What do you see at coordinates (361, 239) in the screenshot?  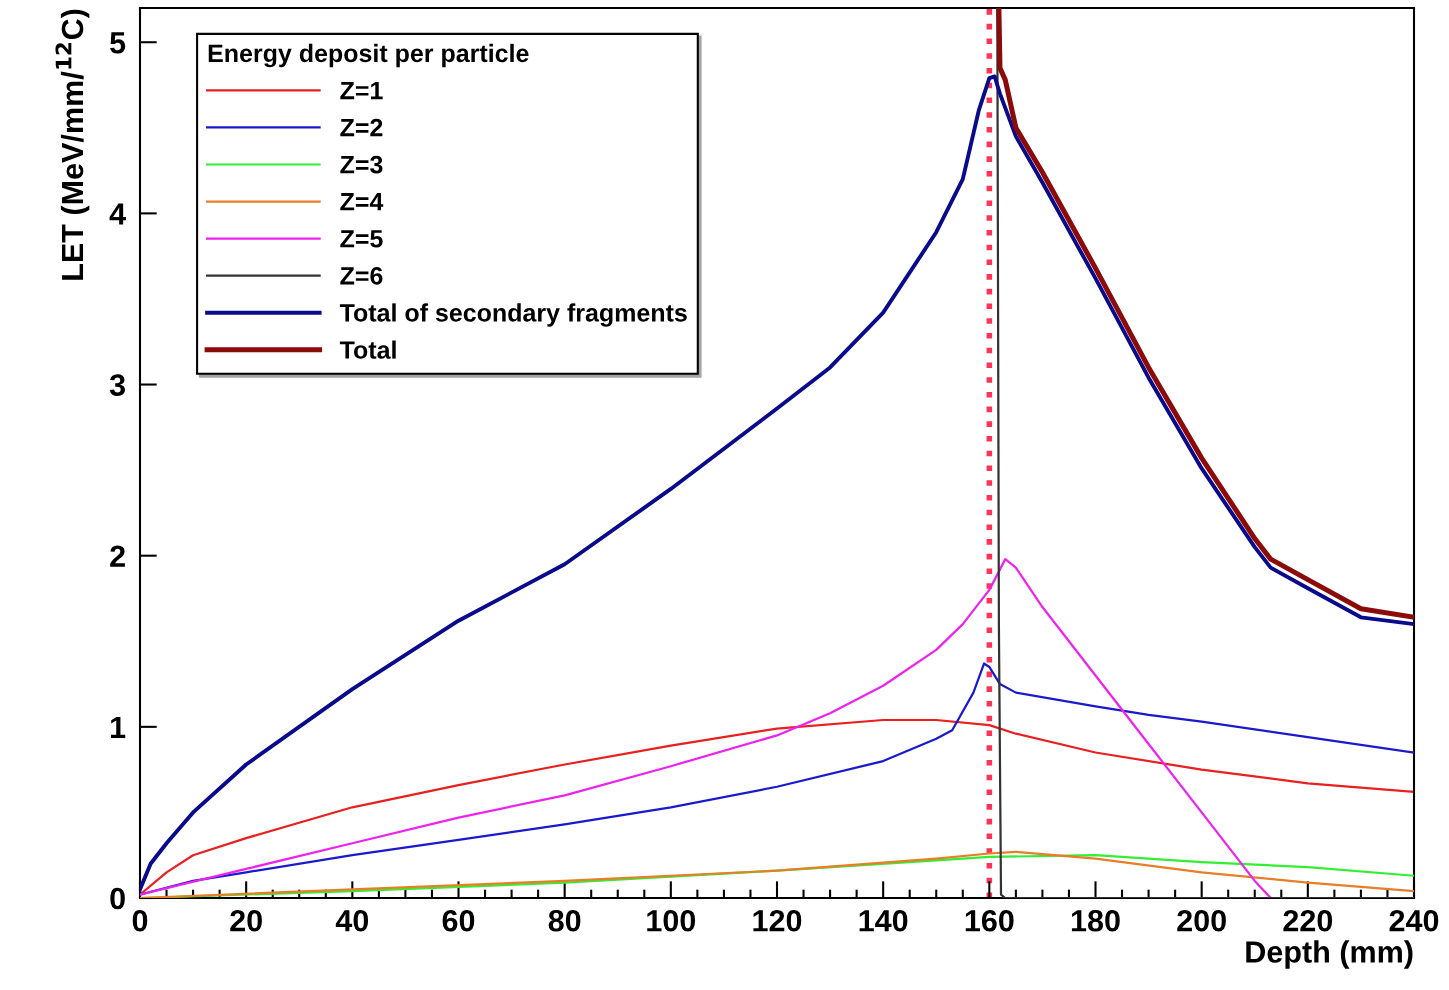 I see `legend-label: Z=5` at bounding box center [361, 239].